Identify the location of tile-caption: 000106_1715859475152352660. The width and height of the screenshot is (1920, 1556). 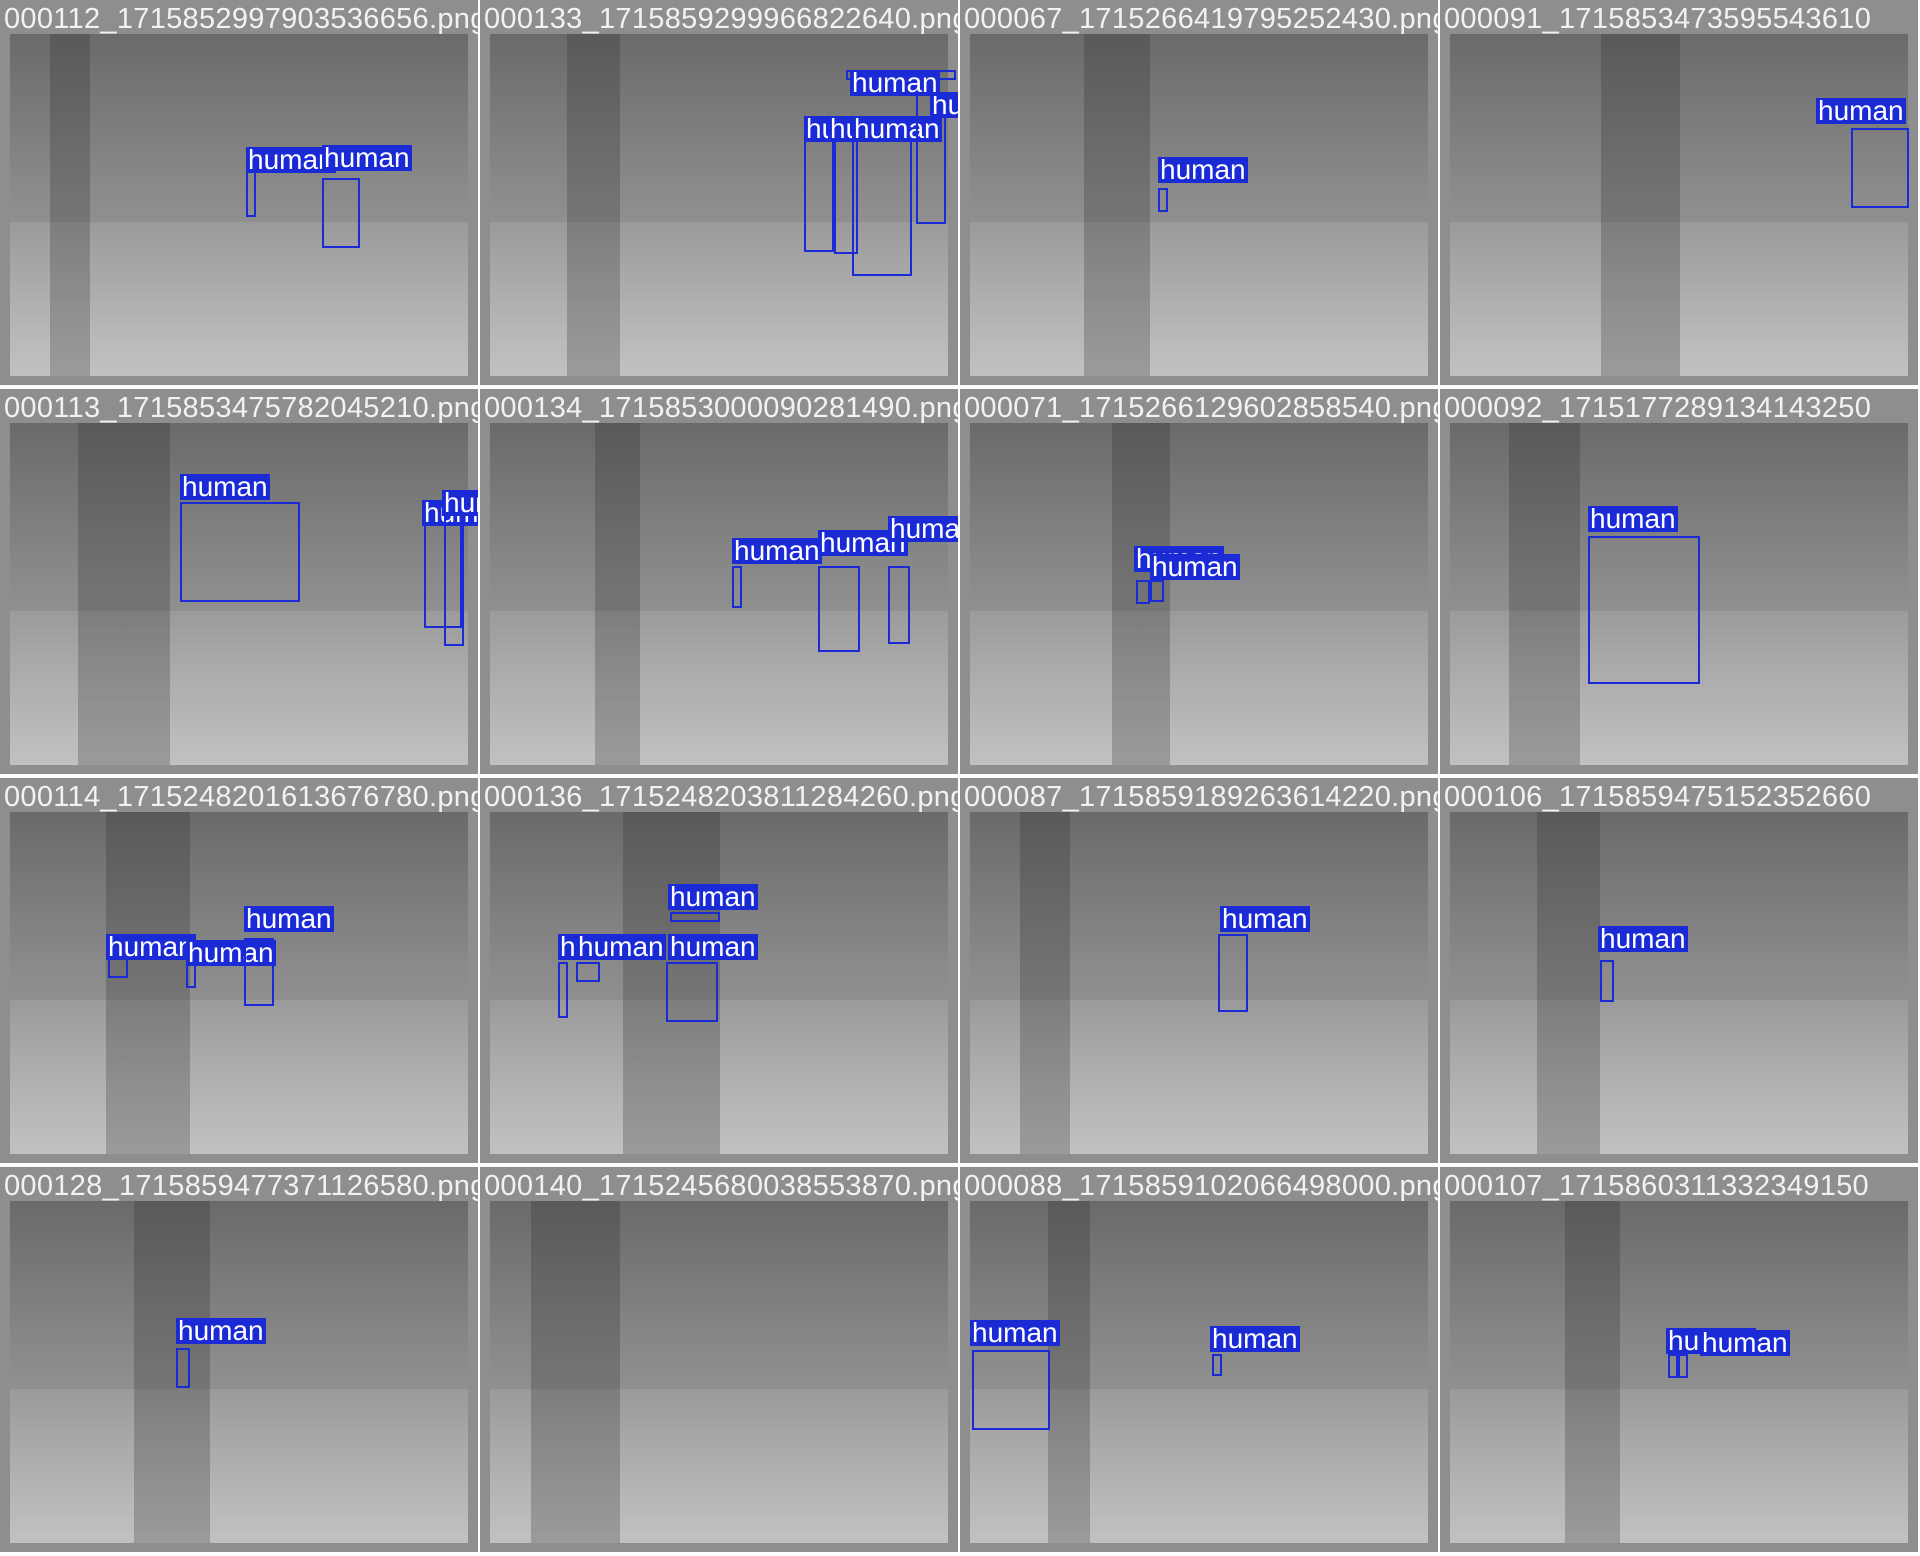
(1658, 797).